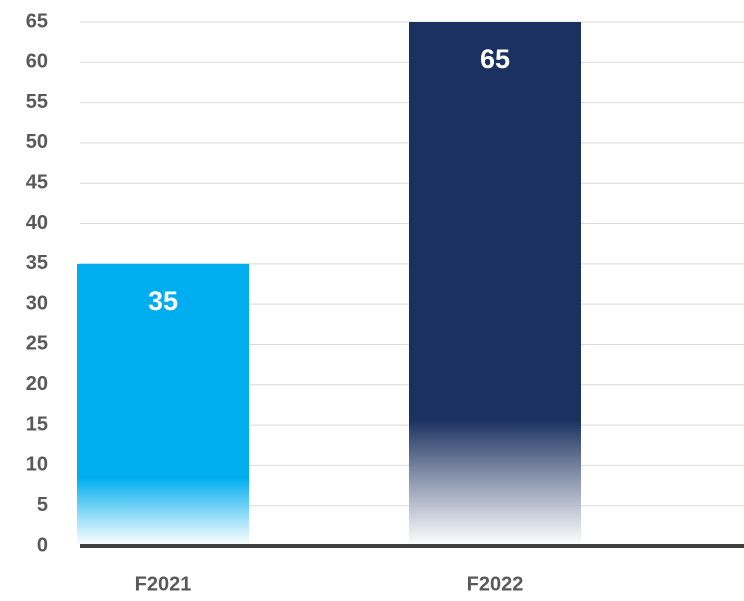 Image resolution: width=744 pixels, height=601 pixels. I want to click on y-tick-label: 35, so click(37, 263).